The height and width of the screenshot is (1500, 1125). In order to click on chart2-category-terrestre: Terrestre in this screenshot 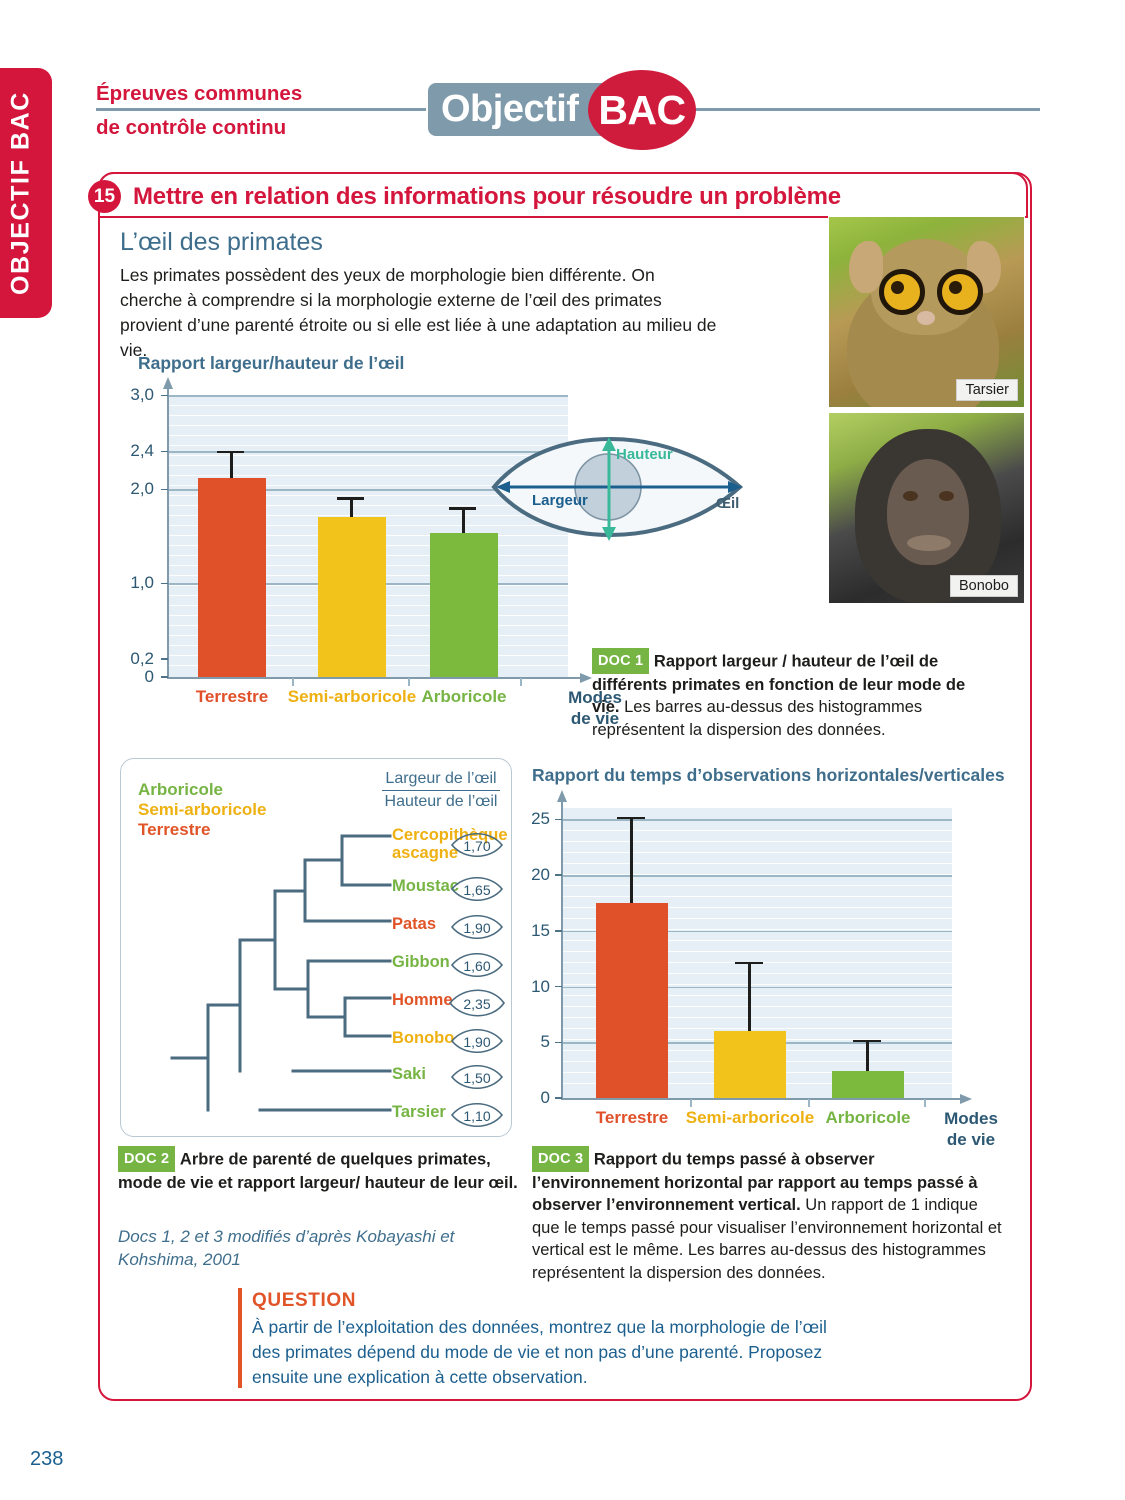, I will do `click(632, 1117)`.